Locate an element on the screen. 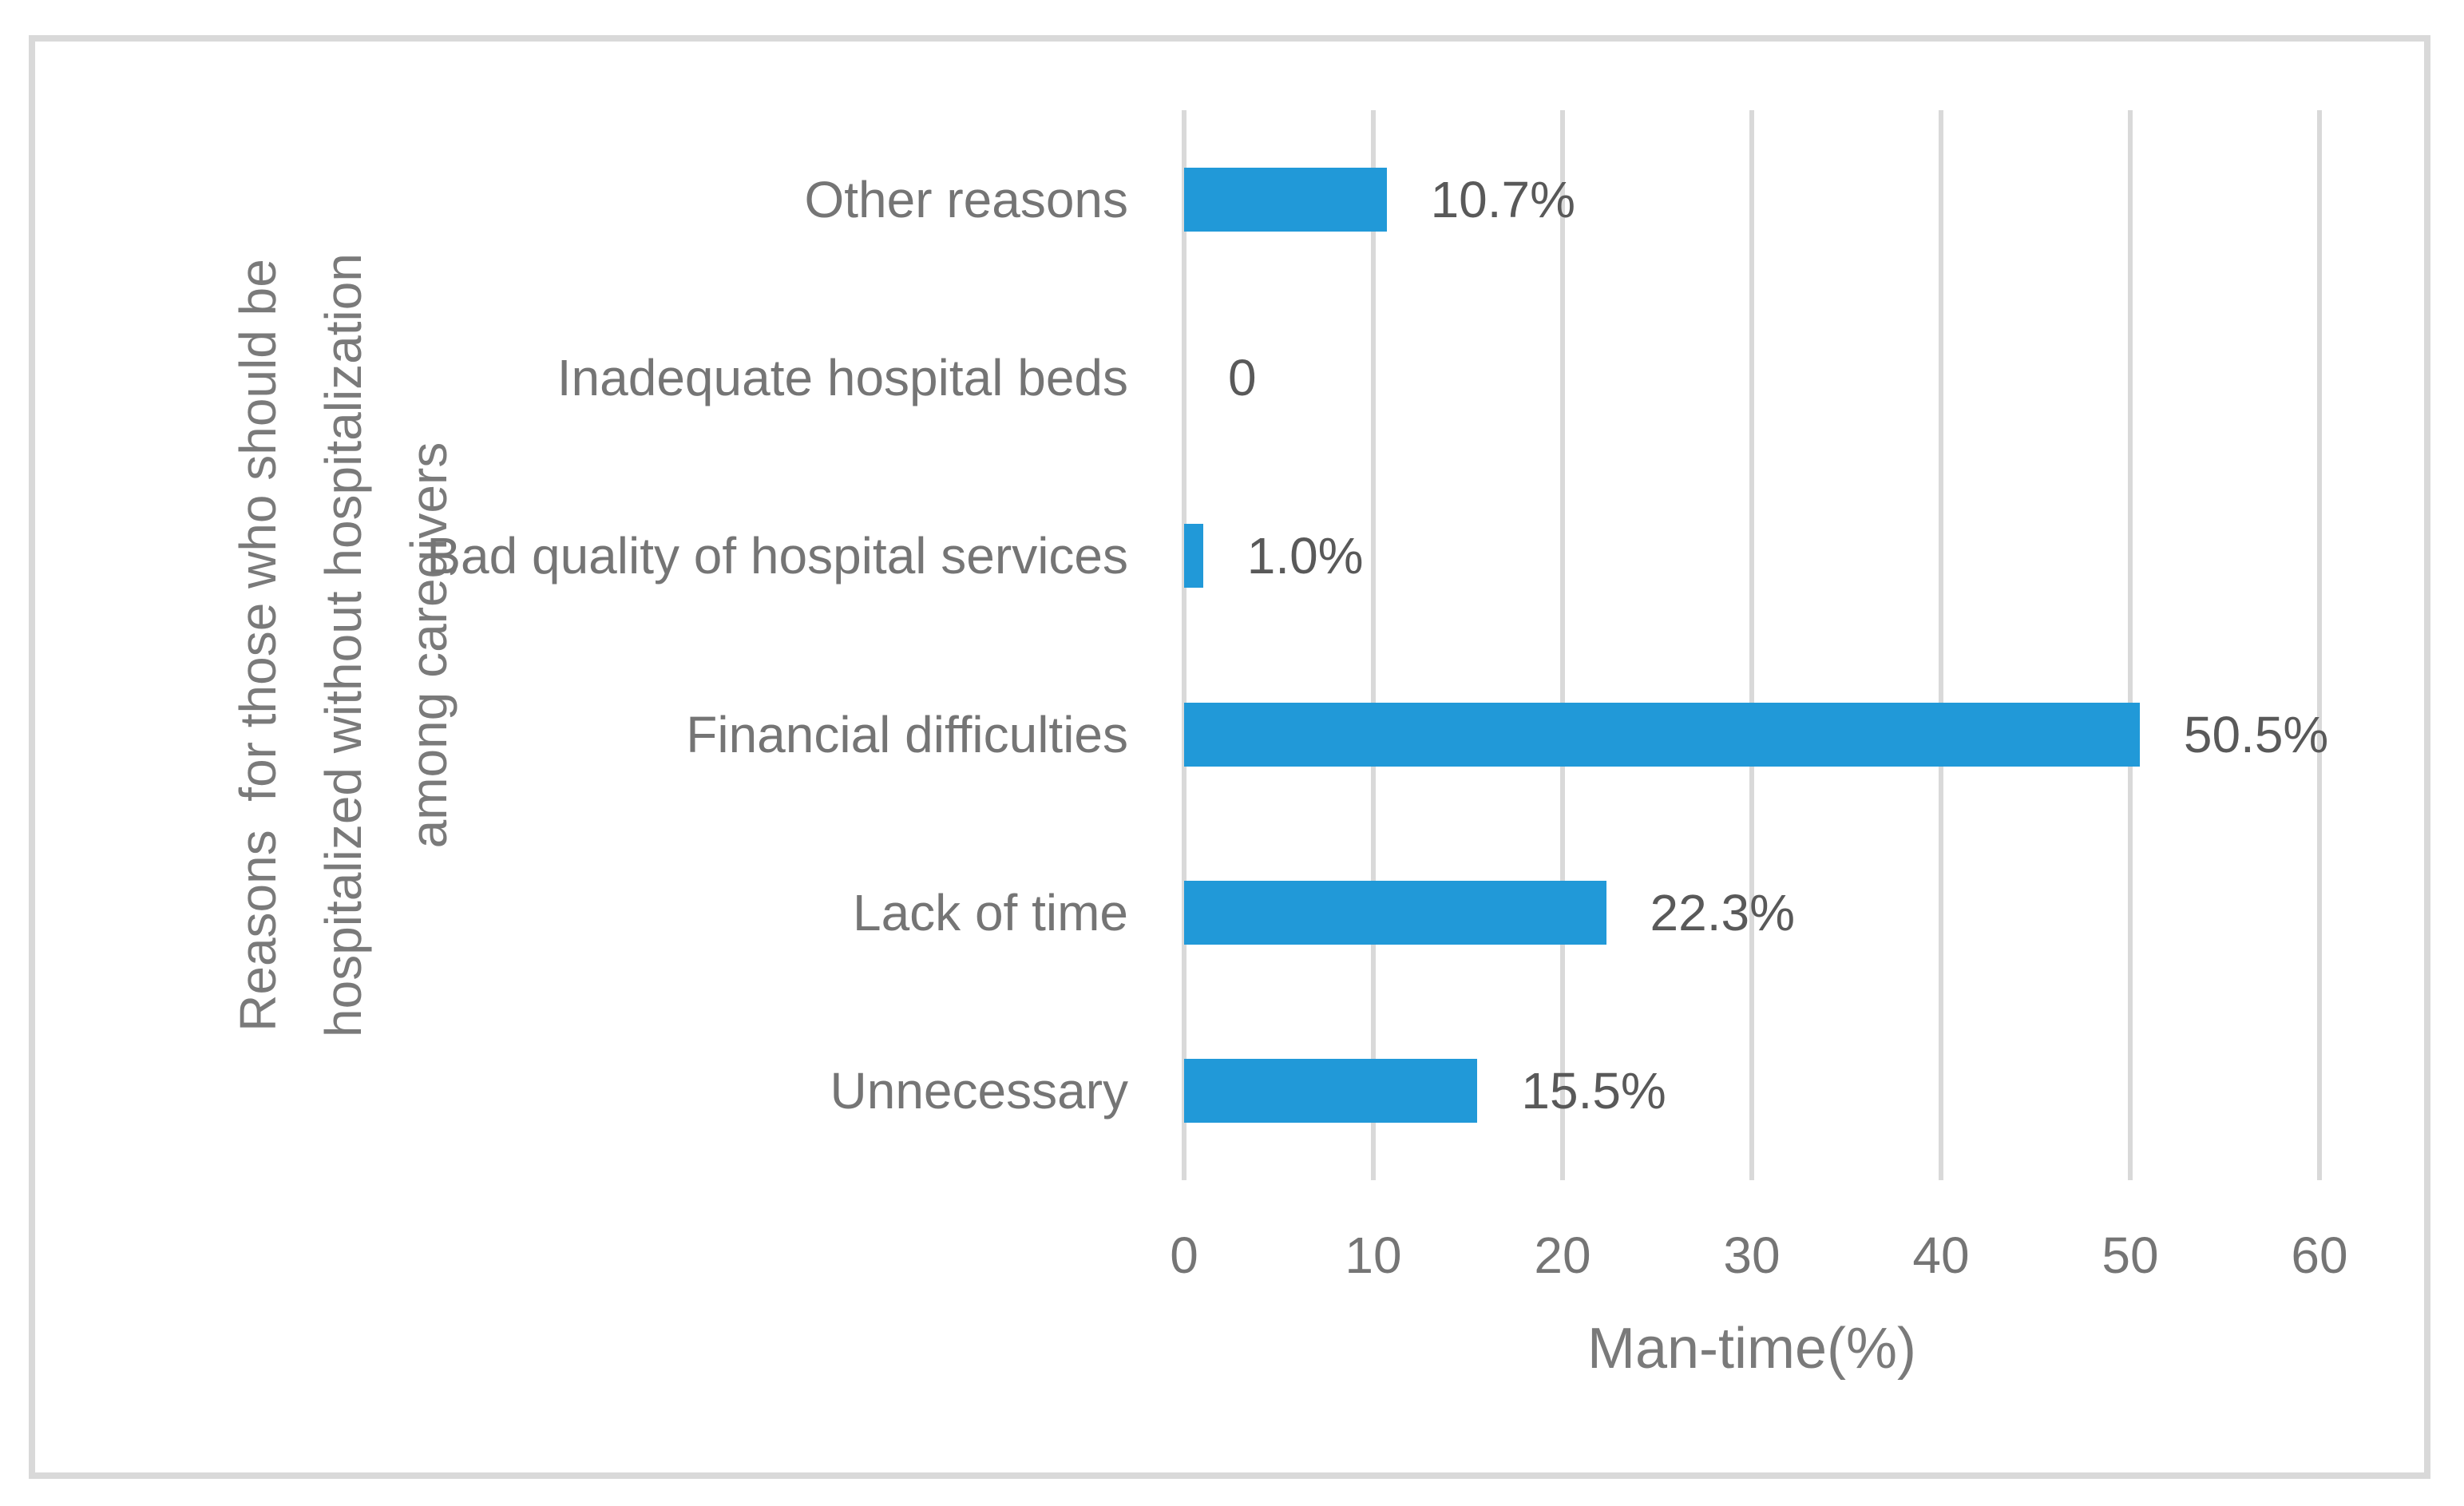 The image size is (2464, 1506). category-label: Bad quality of hospital services is located at coordinates (777, 556).